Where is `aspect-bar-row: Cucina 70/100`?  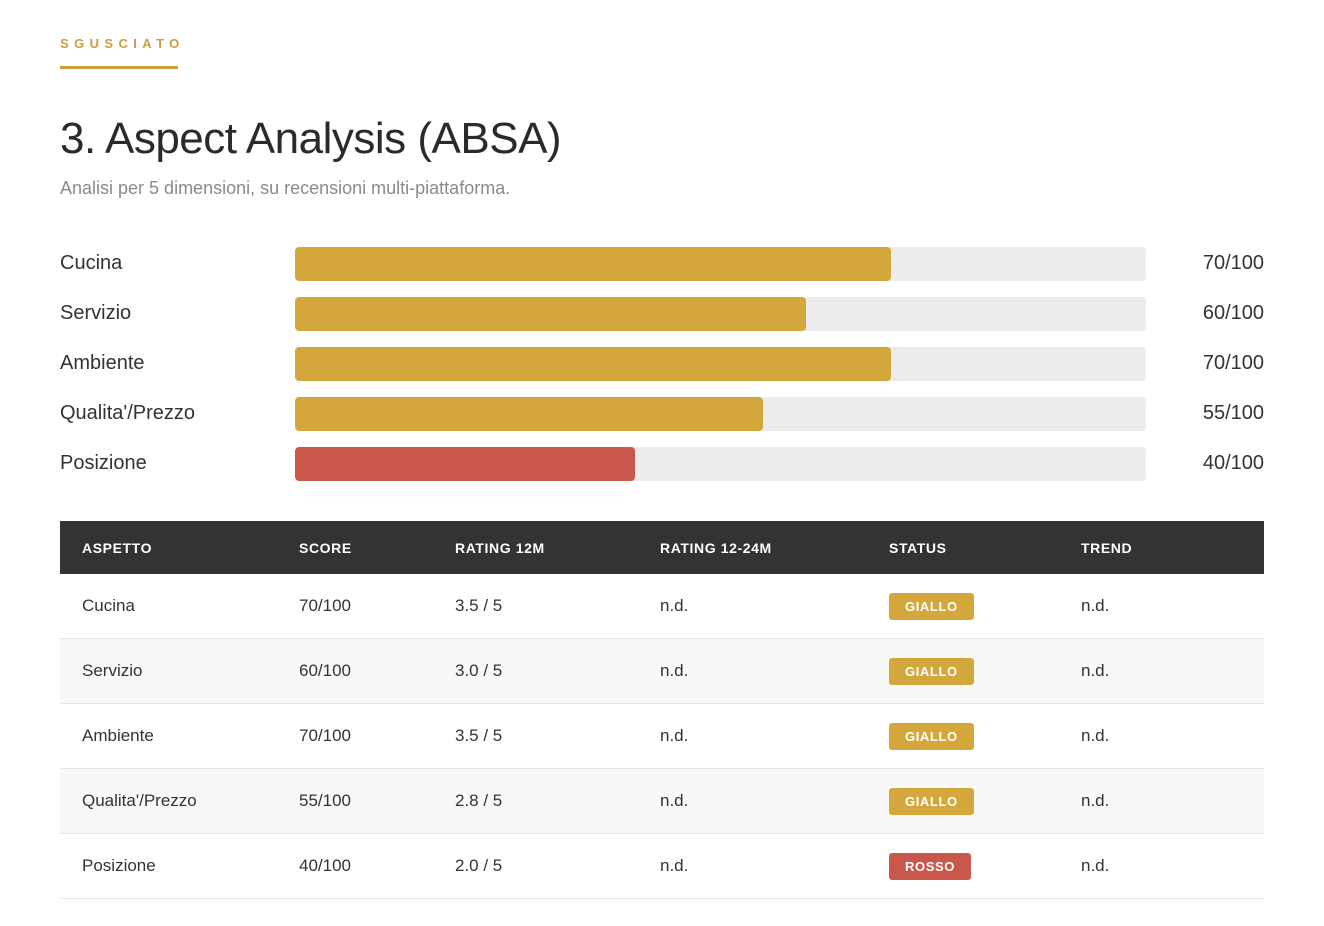
aspect-bar-row: Cucina 70/100 is located at coordinates (662, 263).